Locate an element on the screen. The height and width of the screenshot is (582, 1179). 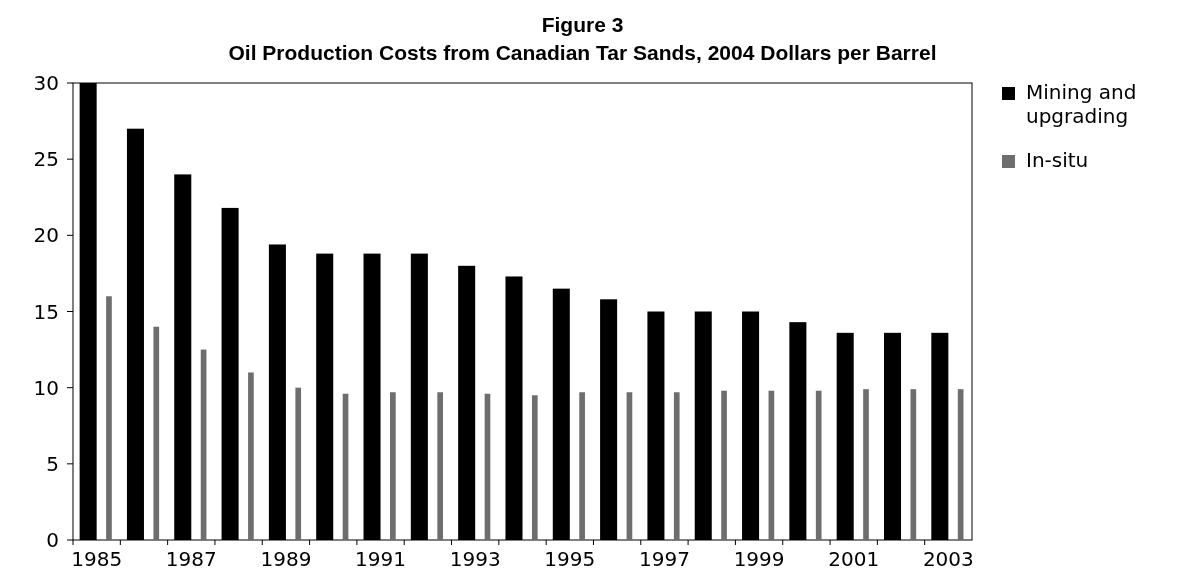
legend-label: Mining and upgrading is located at coordinates (1081, 104).